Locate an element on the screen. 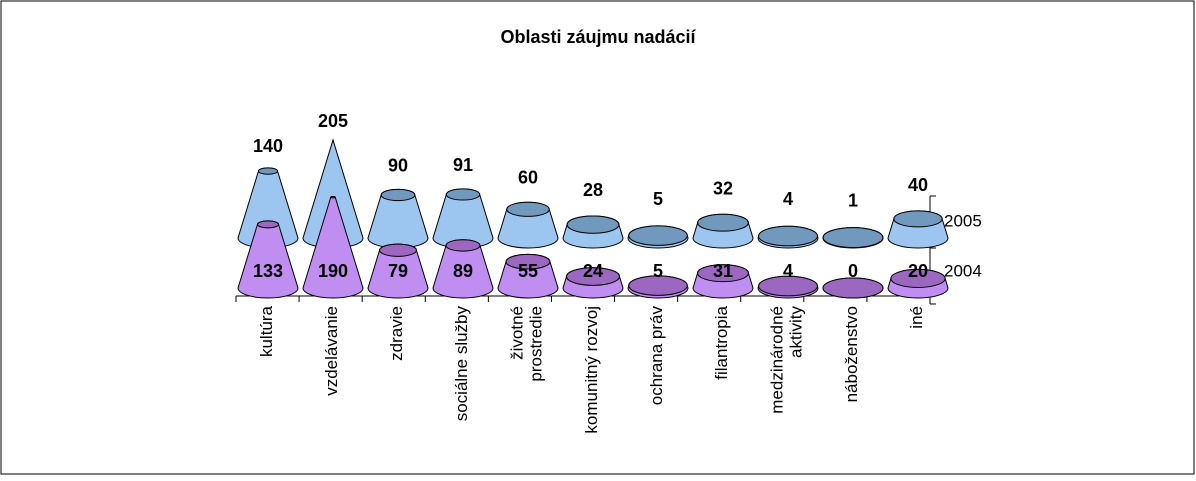  data-label: 32 is located at coordinates (723, 188).